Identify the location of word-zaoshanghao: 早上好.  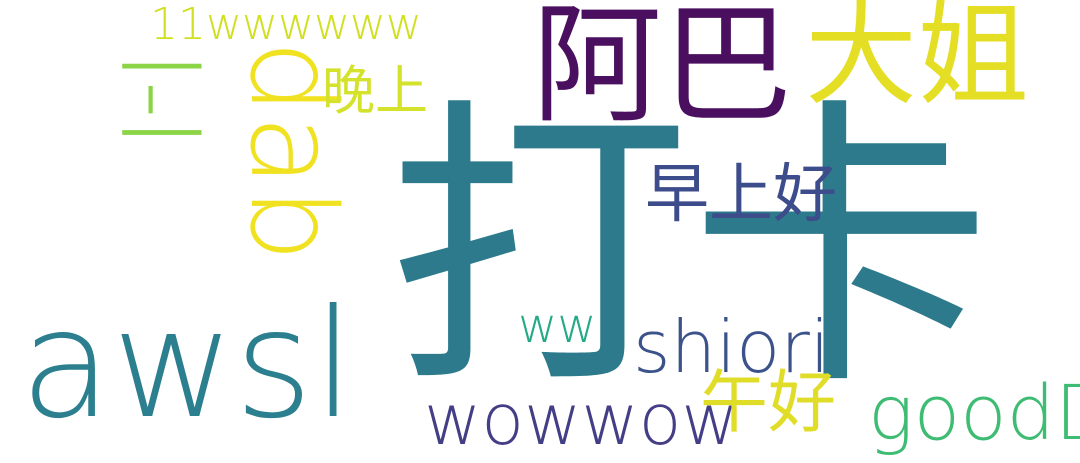
(741, 195).